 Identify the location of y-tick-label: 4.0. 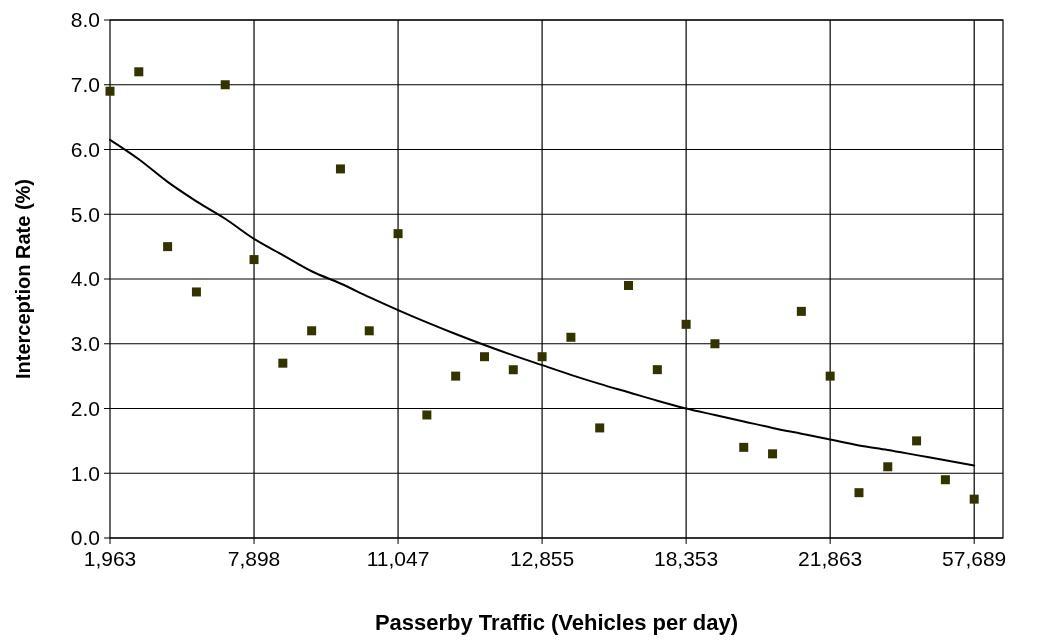
(85, 279).